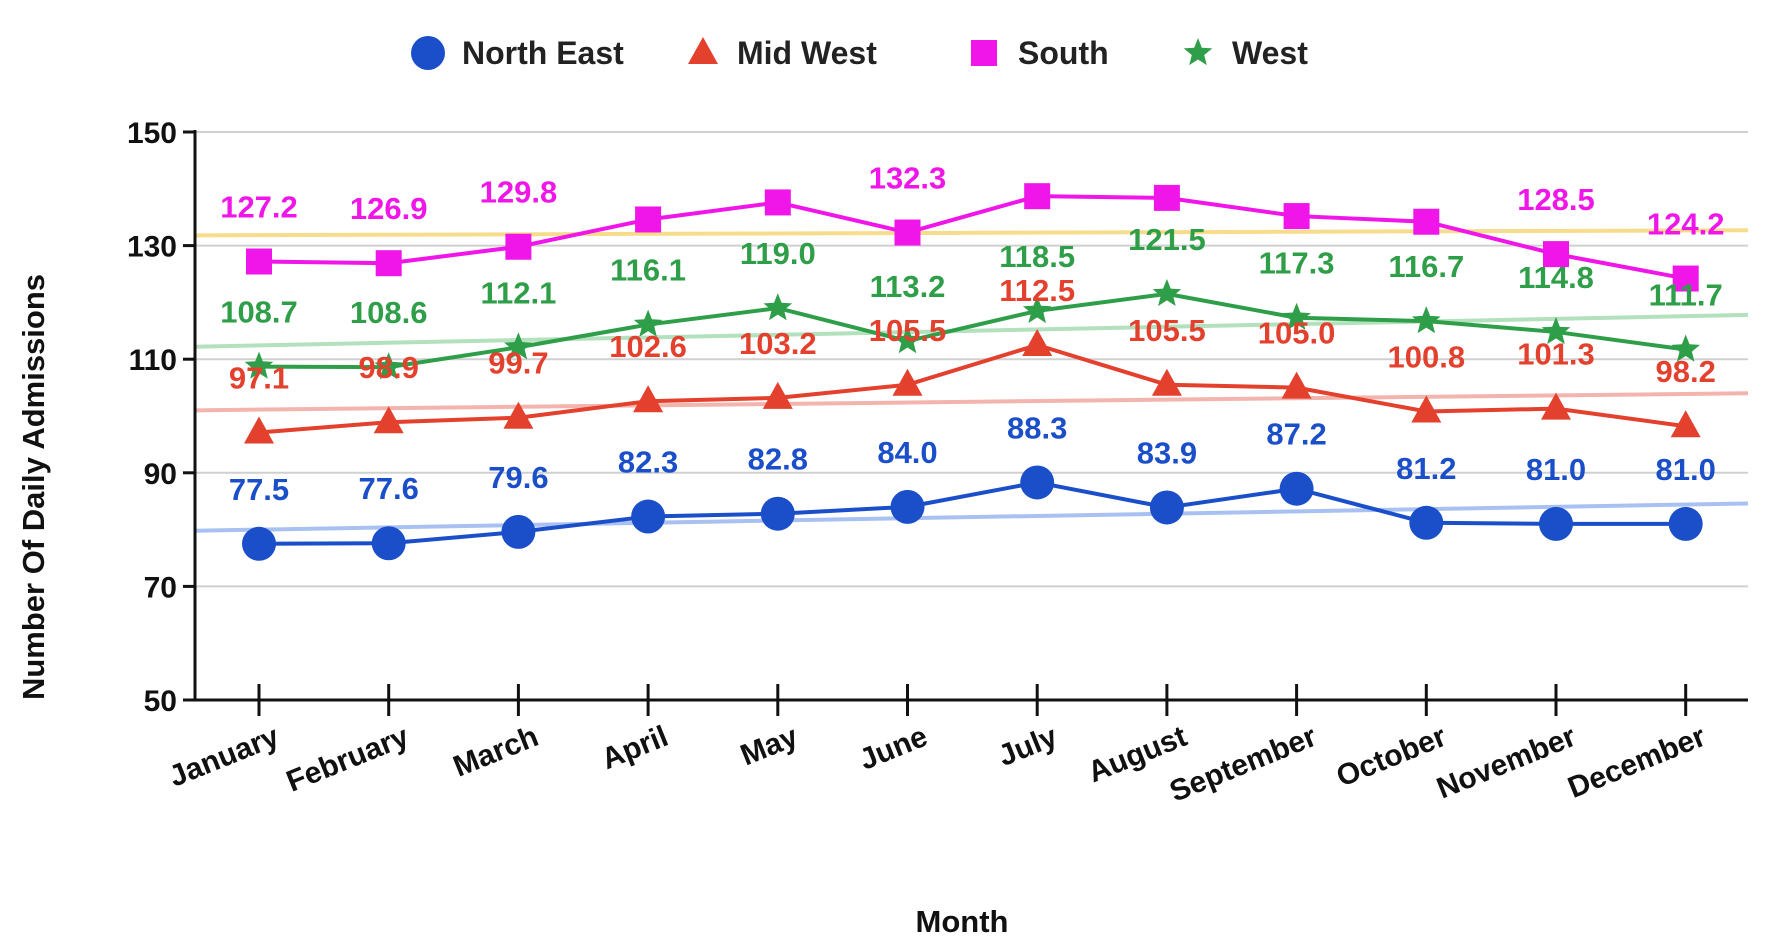  What do you see at coordinates (648, 462) in the screenshot?
I see `north-east-data-label: 82.3` at bounding box center [648, 462].